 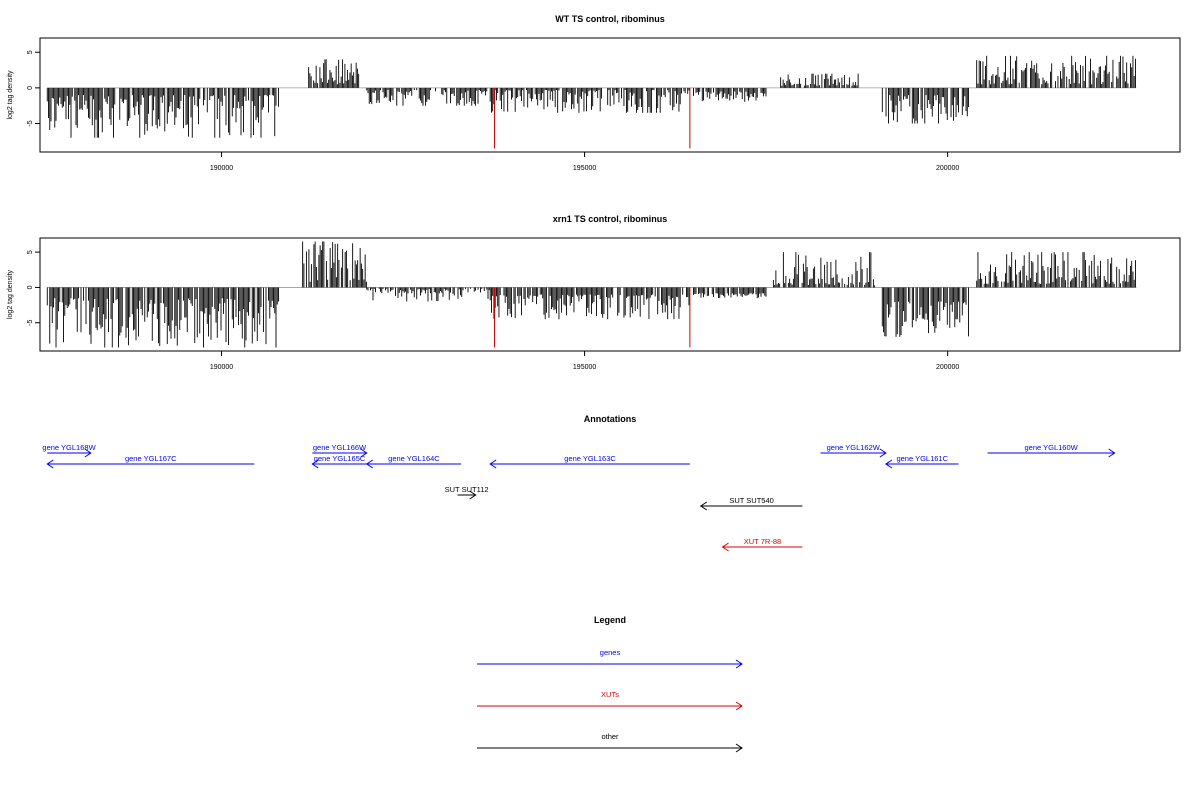 I want to click on annotation-feature: gene YGL167C, so click(x=150, y=461).